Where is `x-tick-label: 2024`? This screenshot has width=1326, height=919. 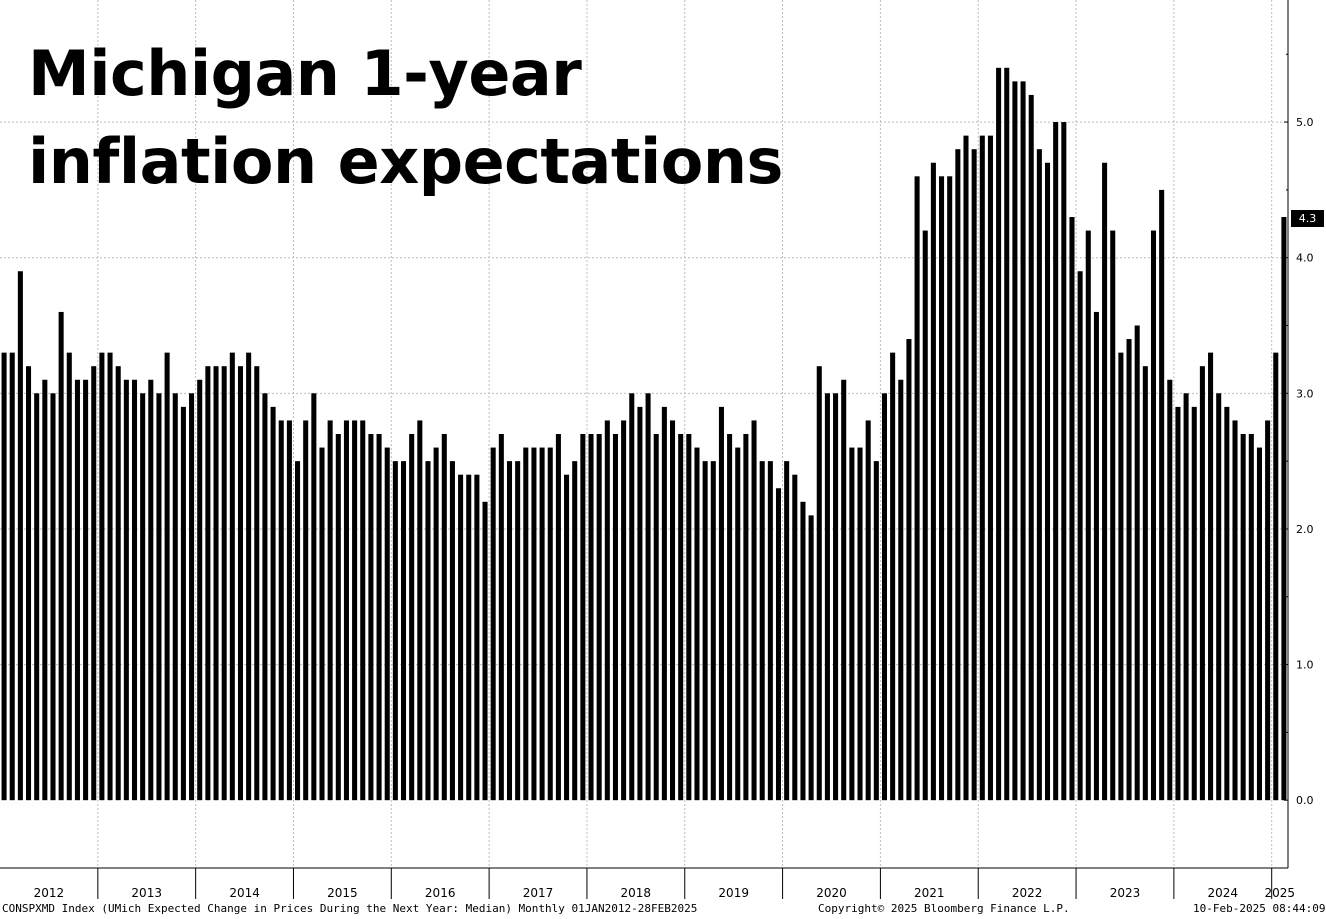
x-tick-label: 2024 is located at coordinates (1223, 893).